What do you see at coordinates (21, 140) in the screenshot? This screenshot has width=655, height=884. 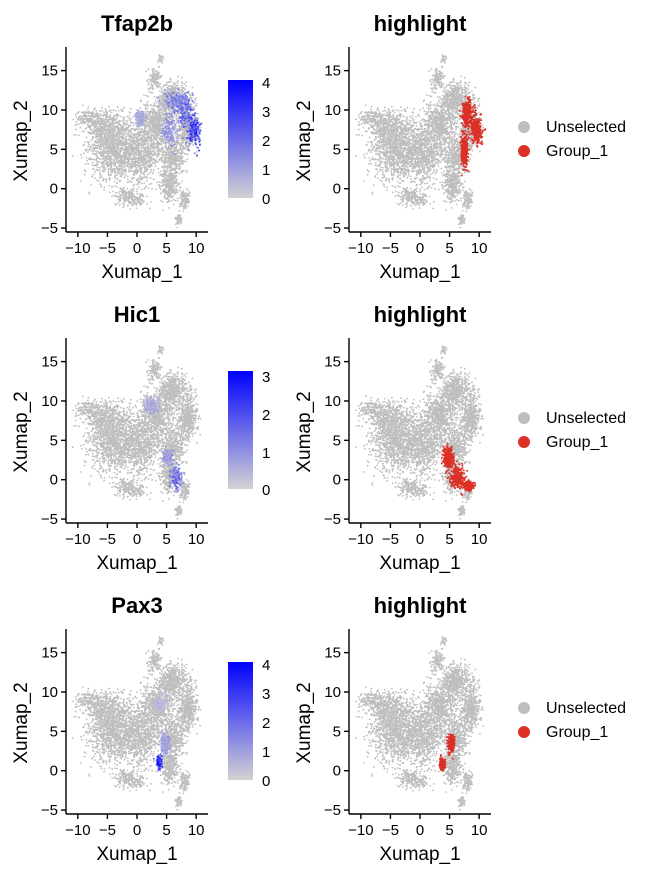 I see `y-axis-label-1: Xumap_2` at bounding box center [21, 140].